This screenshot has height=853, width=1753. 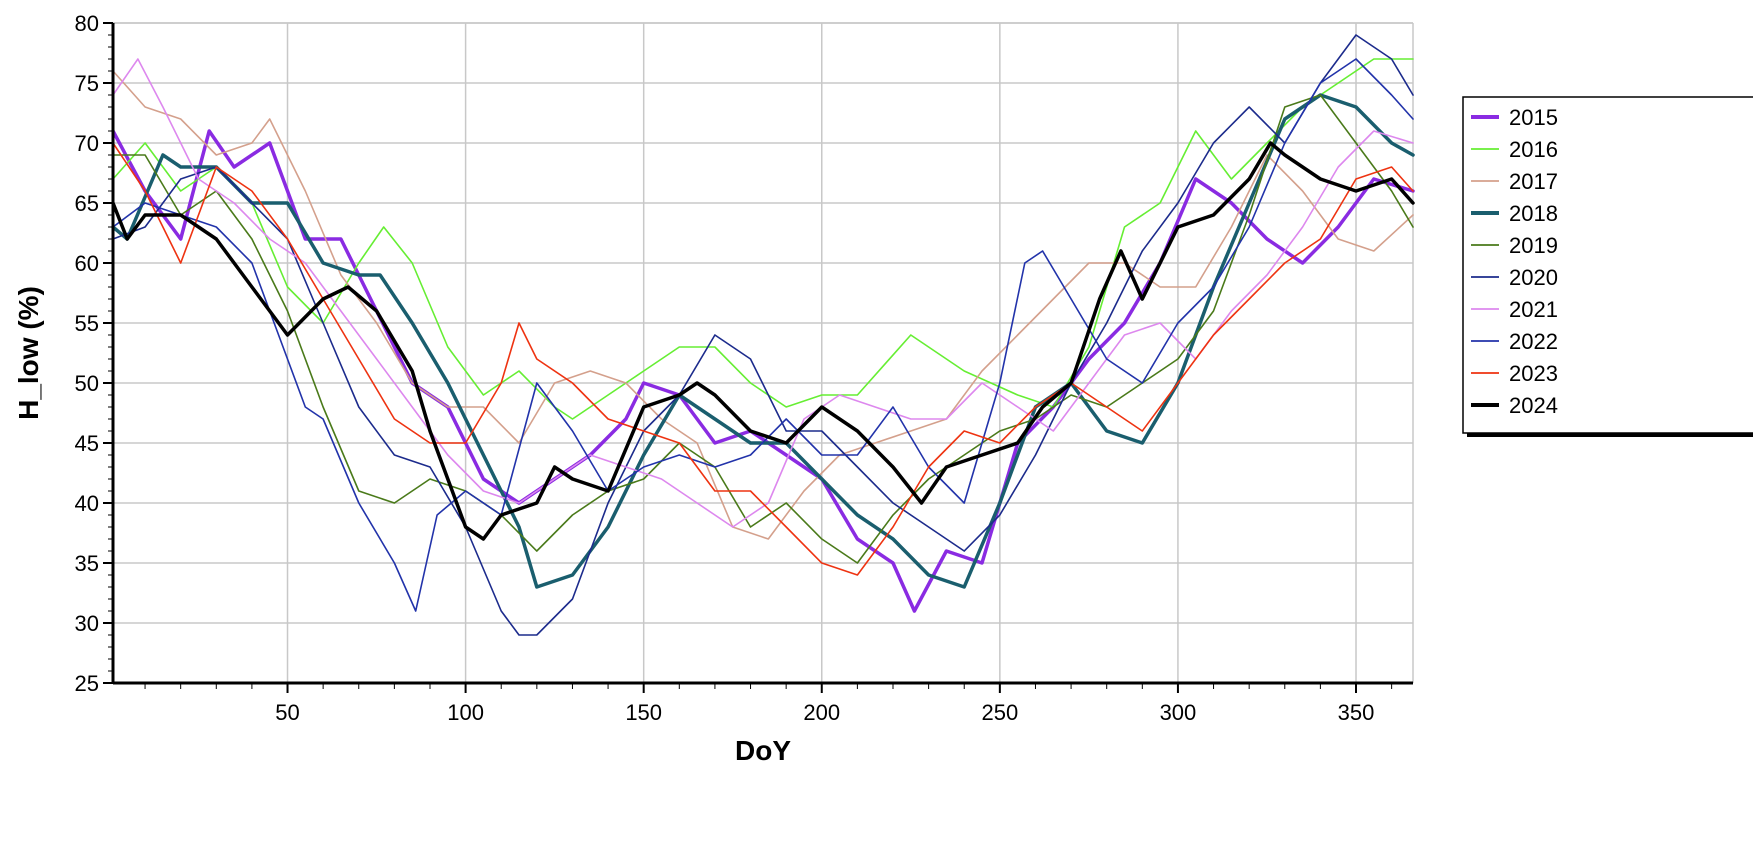 What do you see at coordinates (287, 712) in the screenshot?
I see `x-tick-label: 50` at bounding box center [287, 712].